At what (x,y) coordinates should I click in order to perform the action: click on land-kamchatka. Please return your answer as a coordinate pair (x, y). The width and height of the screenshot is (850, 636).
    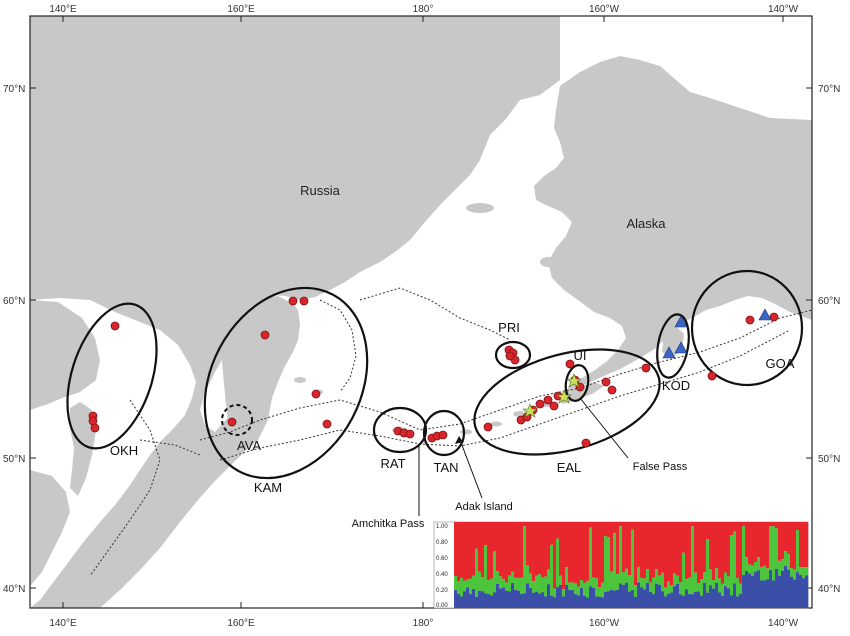
    Looking at the image, I should click on (259, 364).